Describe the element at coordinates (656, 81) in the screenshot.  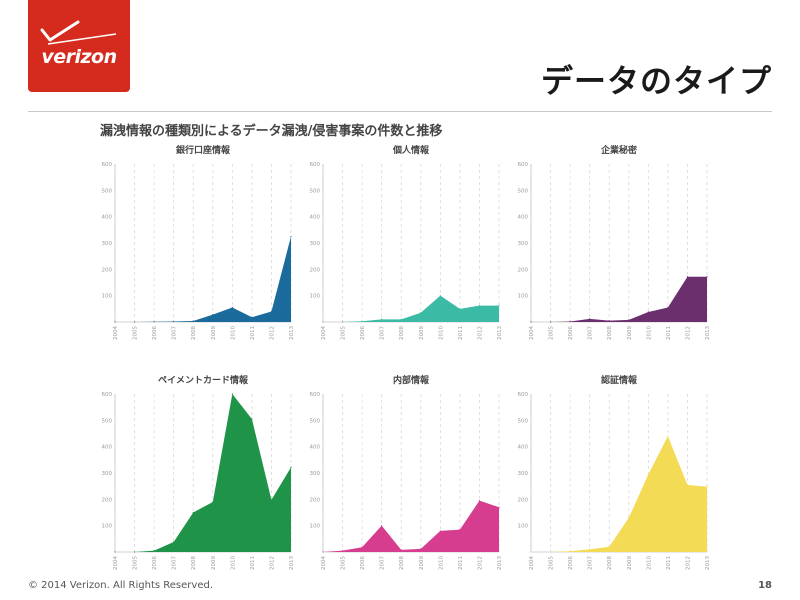
I see `slide-title: データのタイプ` at that location.